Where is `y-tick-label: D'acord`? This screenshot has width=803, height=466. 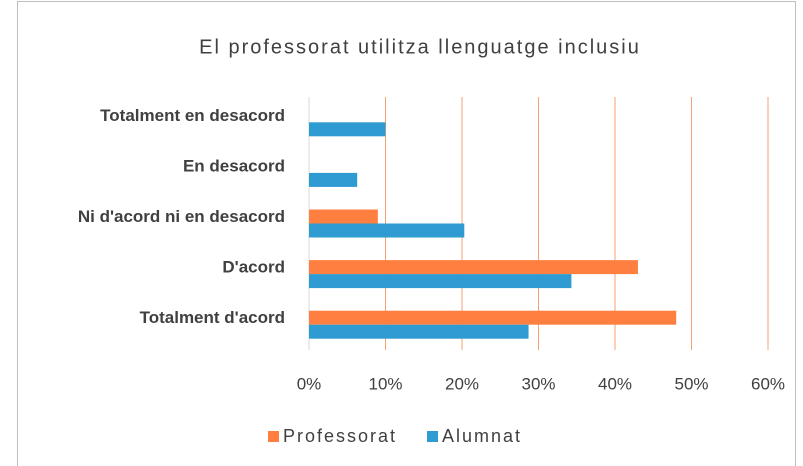 y-tick-label: D'acord is located at coordinates (253, 267).